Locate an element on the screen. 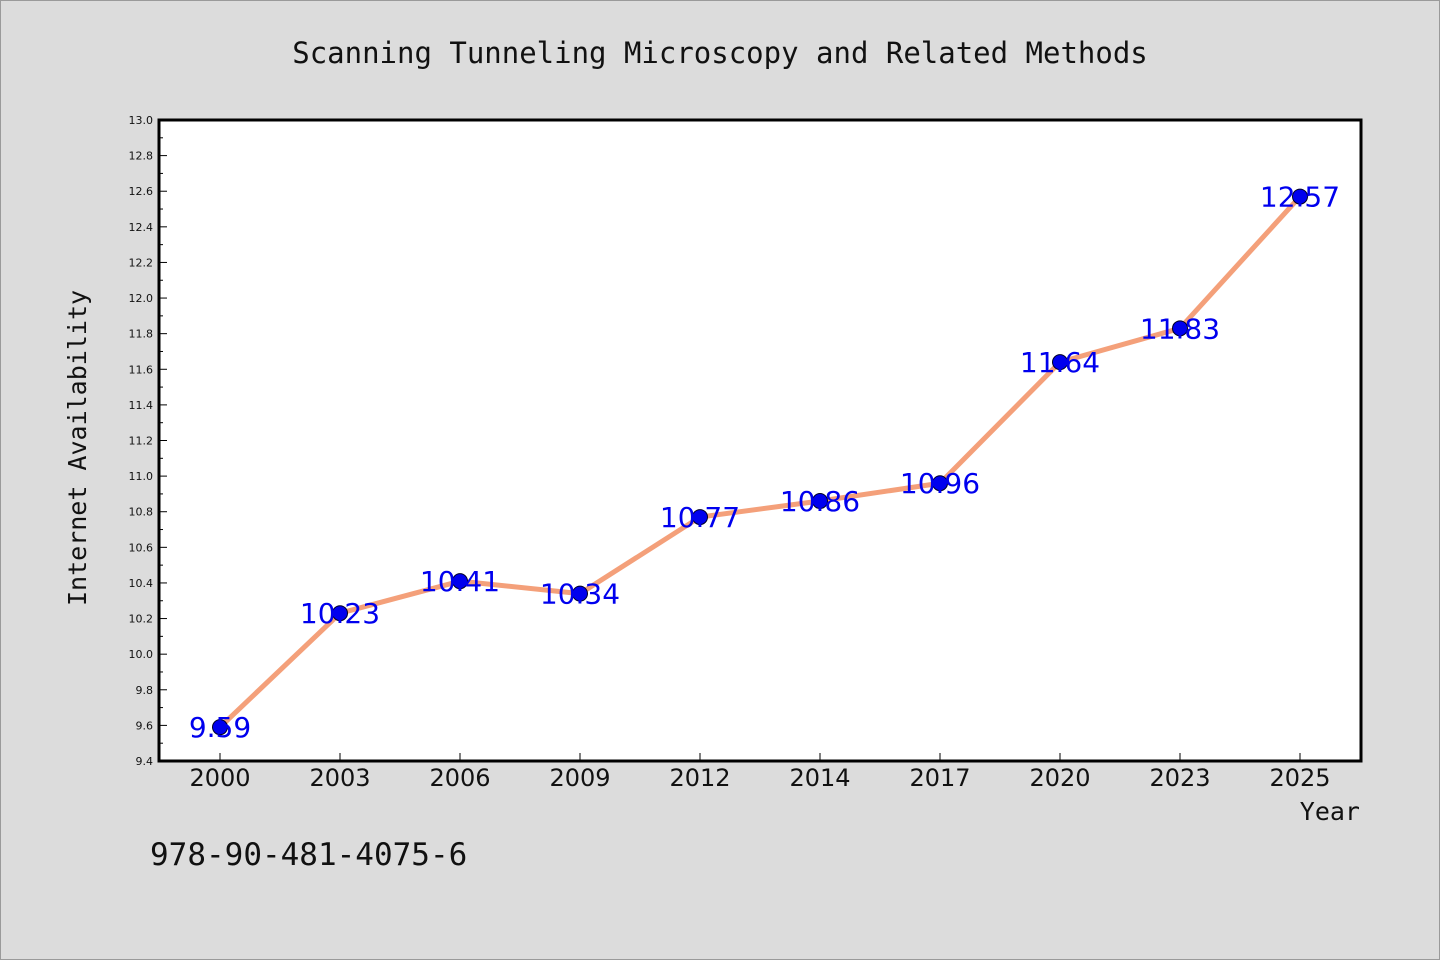 This screenshot has height=960, width=1440. y-tick-label: 11.6 is located at coordinates (141, 369).